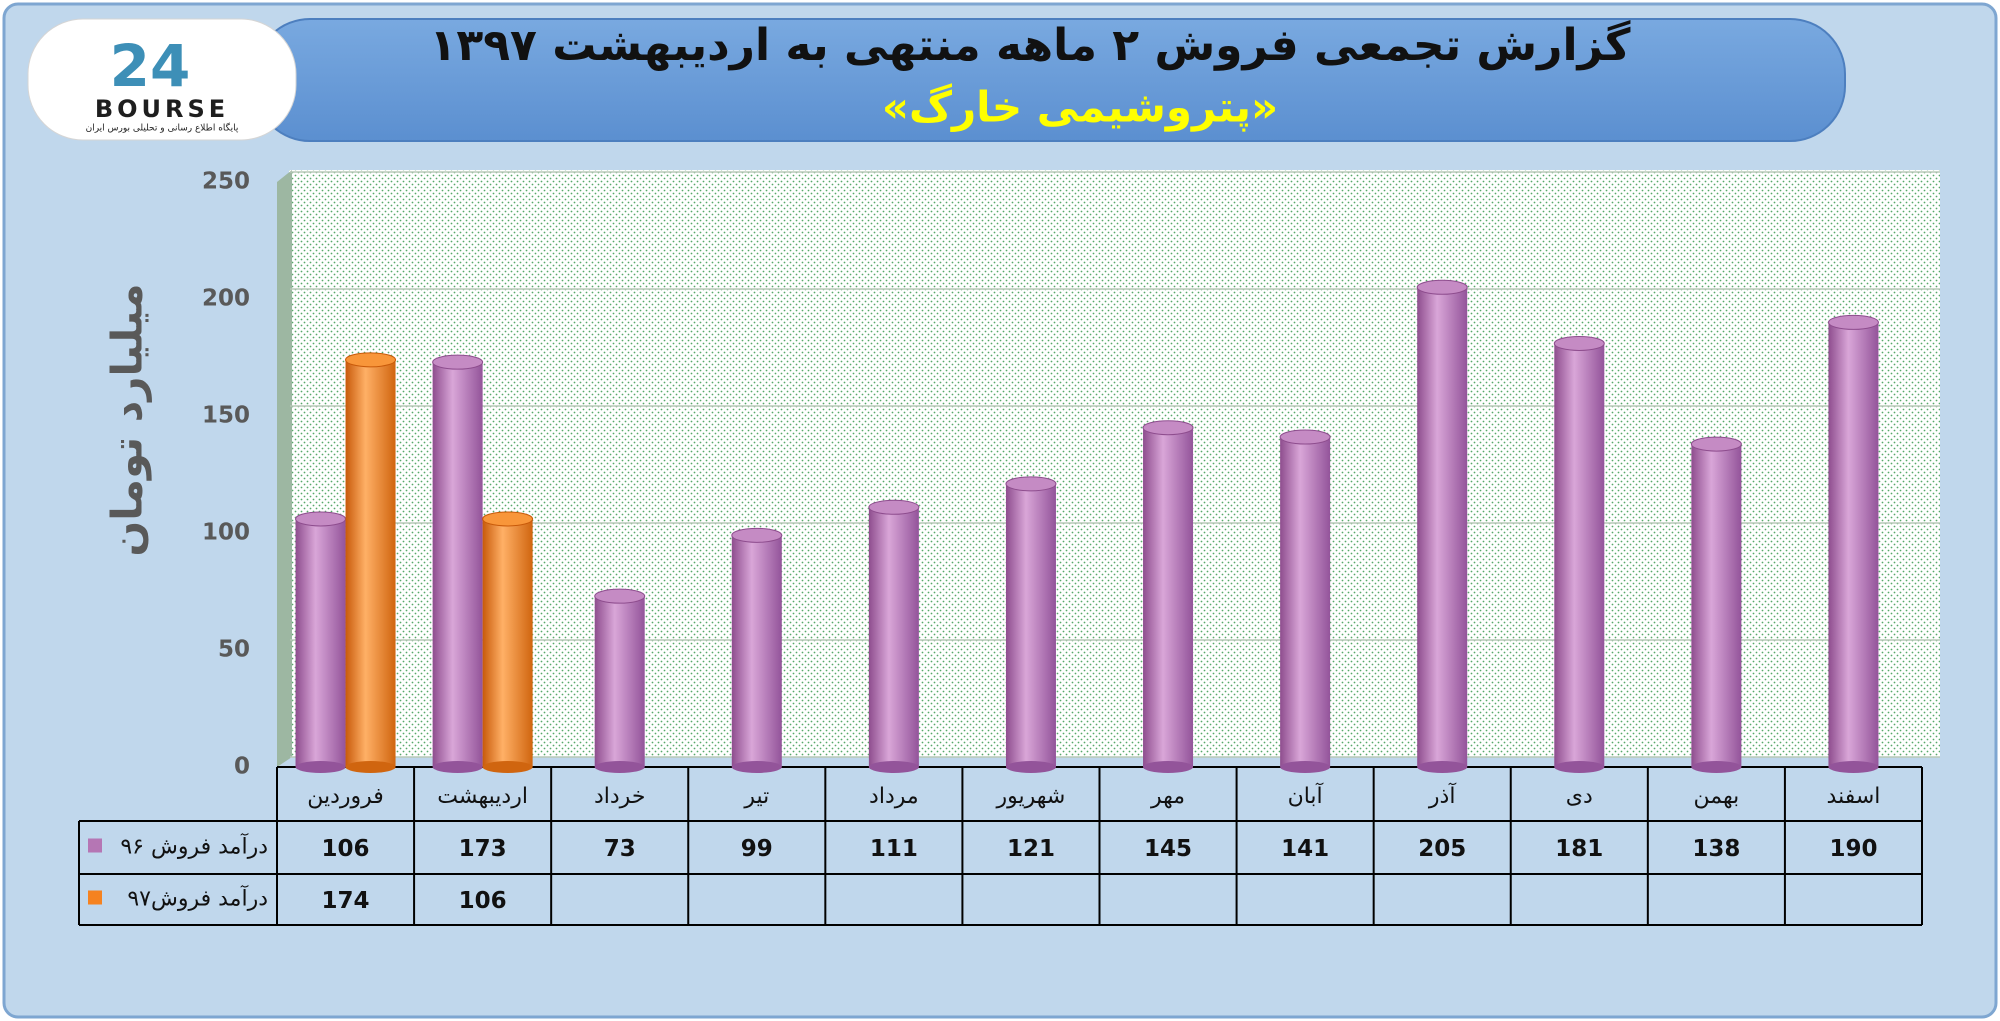 Image resolution: width=2000 pixels, height=1021 pixels. What do you see at coordinates (894, 849) in the screenshot?
I see `table-cell: 111` at bounding box center [894, 849].